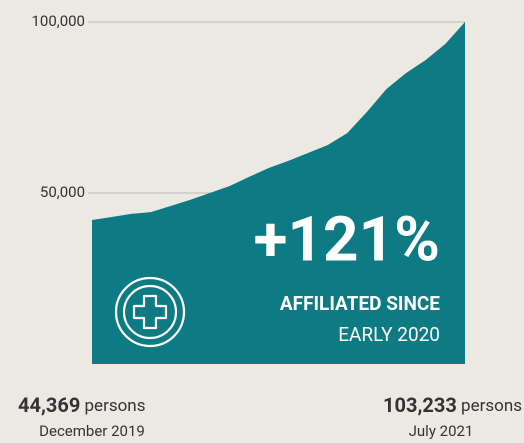 The image size is (524, 443). Describe the element at coordinates (58, 21) in the screenshot. I see `y-tick-label: 100,000` at that location.